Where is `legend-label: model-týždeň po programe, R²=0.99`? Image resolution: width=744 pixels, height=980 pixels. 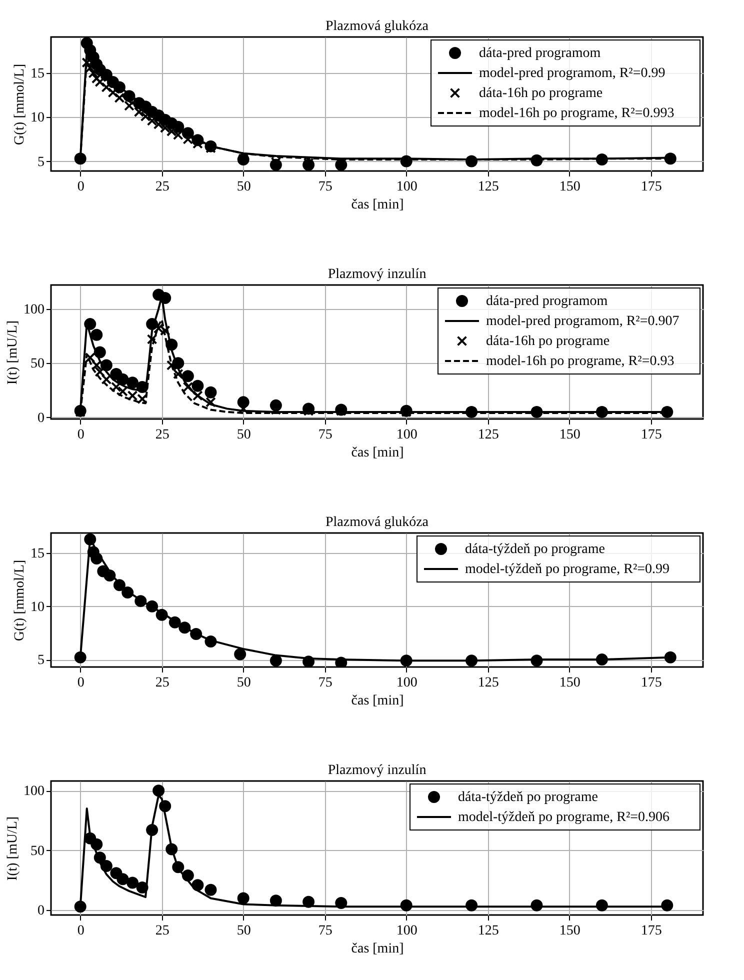
legend-label: model-týždeň po programe, R²=0.99 is located at coordinates (567, 569).